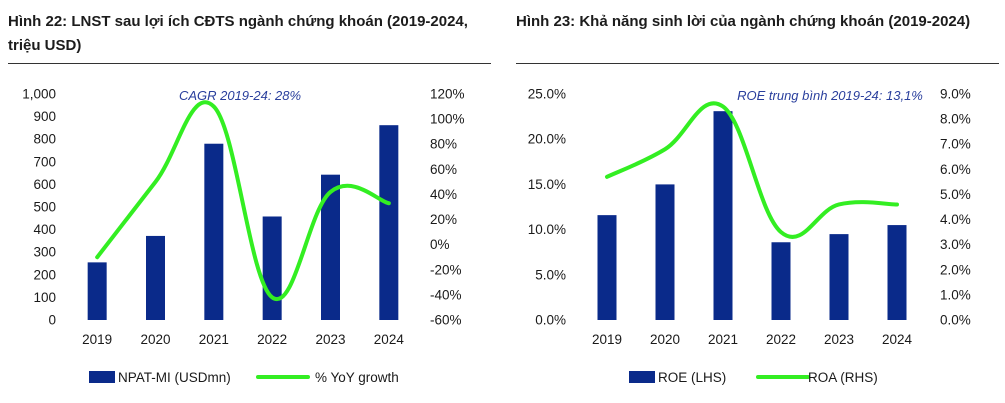 The height and width of the screenshot is (403, 1005). I want to click on left-axis-tick: 300, so click(44, 252).